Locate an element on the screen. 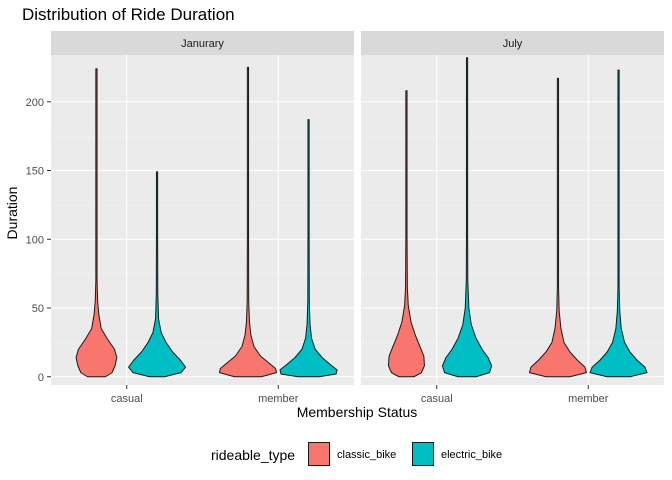  y-axis: 0 50 100 150 200 is located at coordinates (38, 240).